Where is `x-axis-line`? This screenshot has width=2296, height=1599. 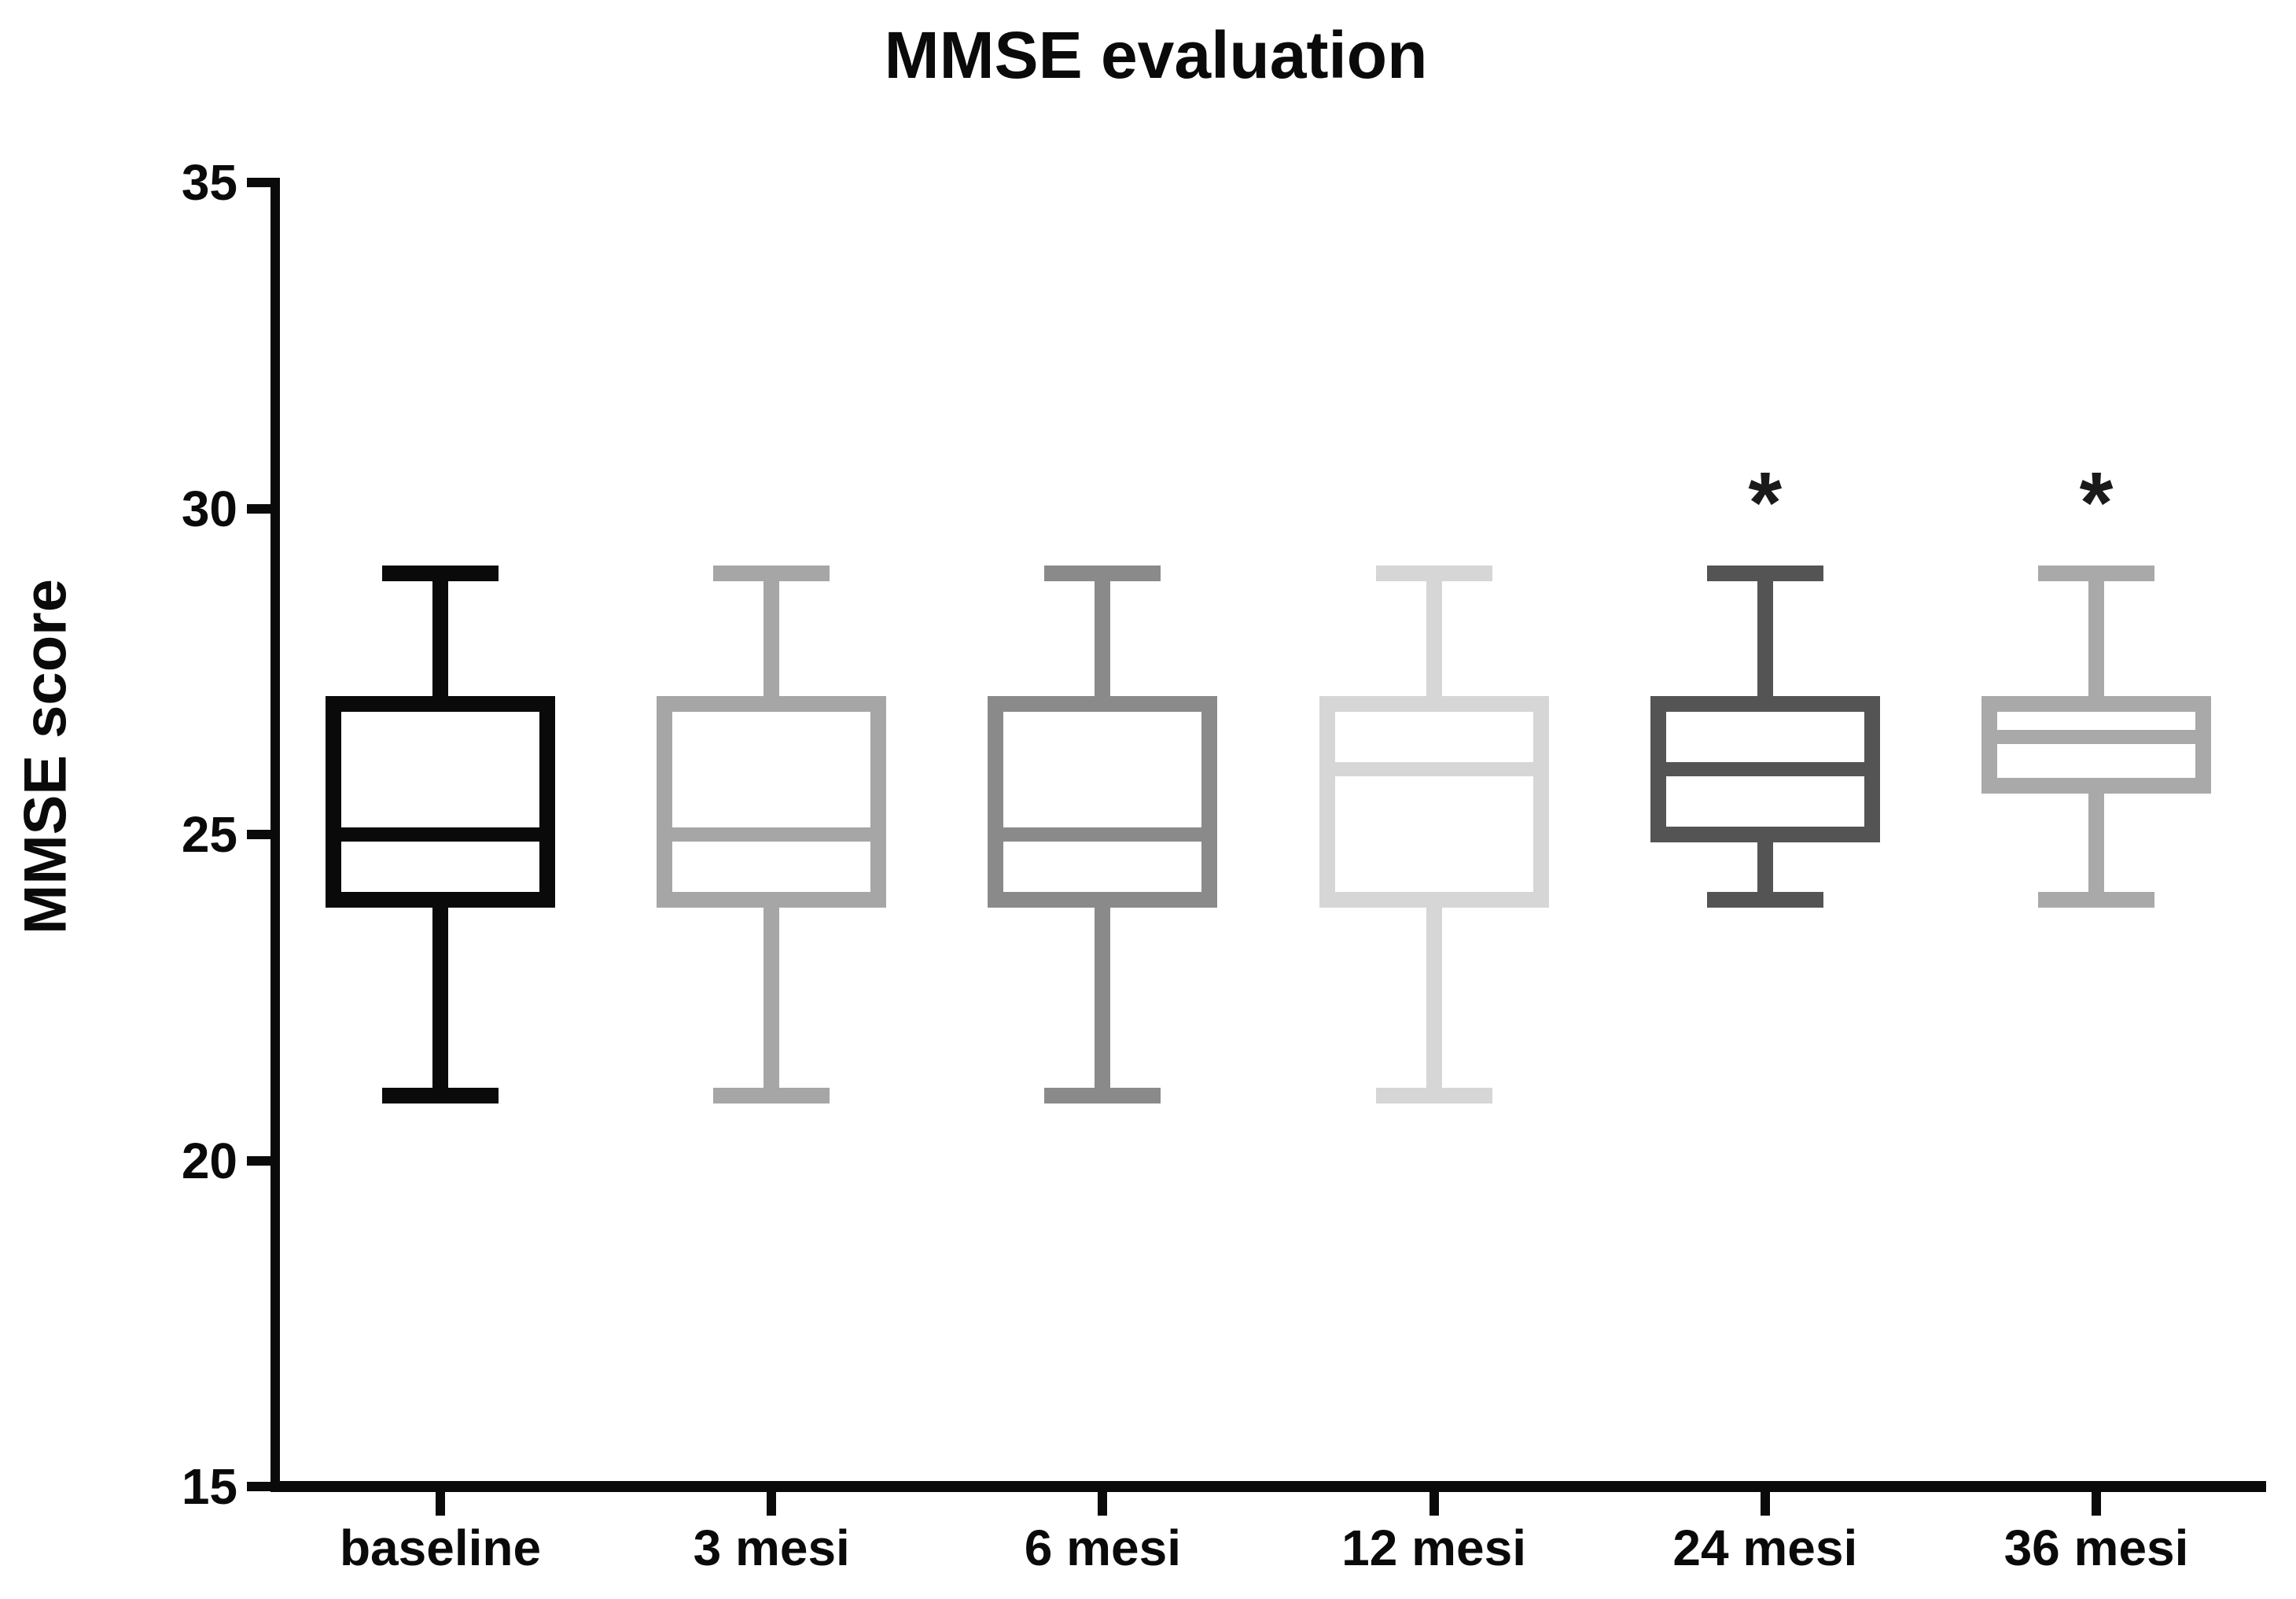
x-axis-line is located at coordinates (1268, 1486).